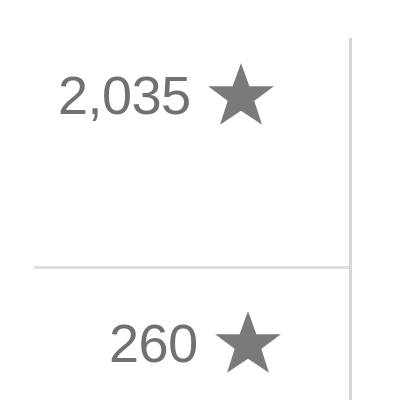  Describe the element at coordinates (350, 219) in the screenshot. I see `vertical-divider` at that location.